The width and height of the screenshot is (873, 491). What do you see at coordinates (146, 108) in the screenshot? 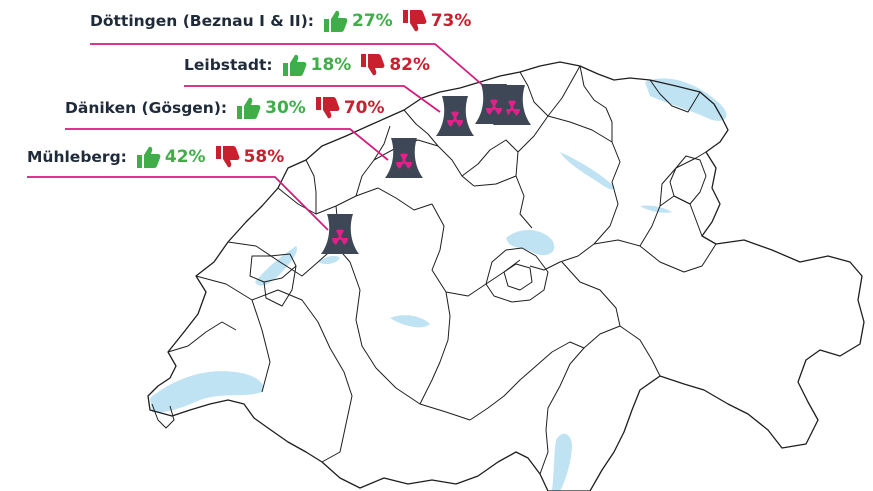
I see `plant-name: Däniken (Gösgen):` at bounding box center [146, 108].